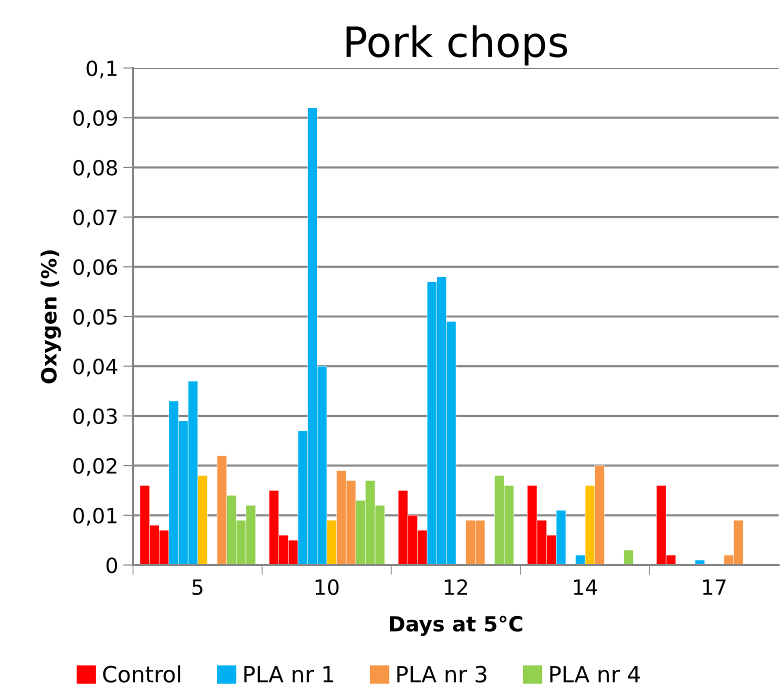 This screenshot has width=781, height=698. I want to click on legend-label: PLA nr 4, so click(595, 674).